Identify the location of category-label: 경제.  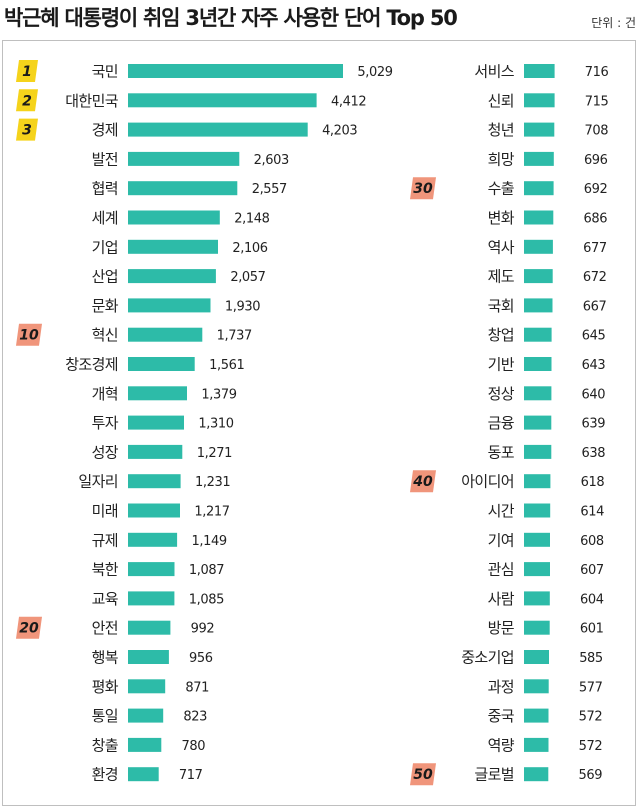
(105, 130).